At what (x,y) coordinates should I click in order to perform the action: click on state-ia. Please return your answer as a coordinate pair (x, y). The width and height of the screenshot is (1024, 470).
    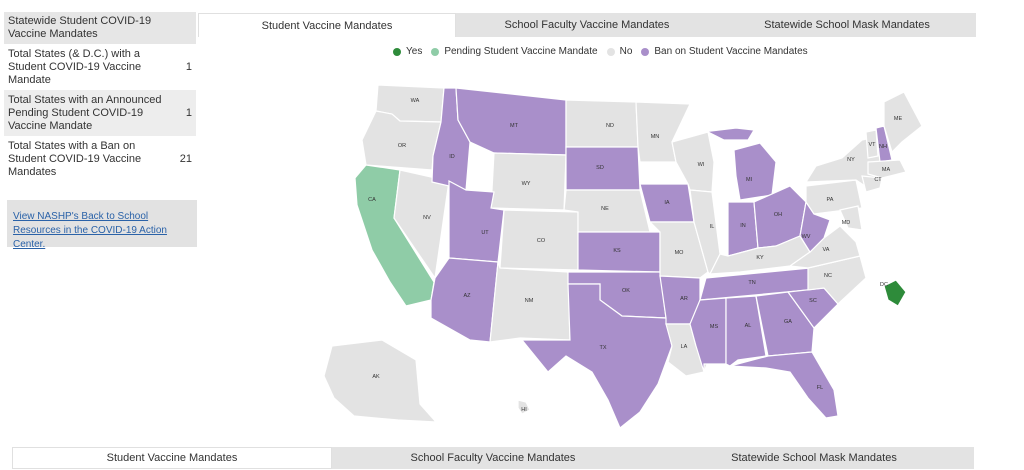
    Looking at the image, I should click on (667, 203).